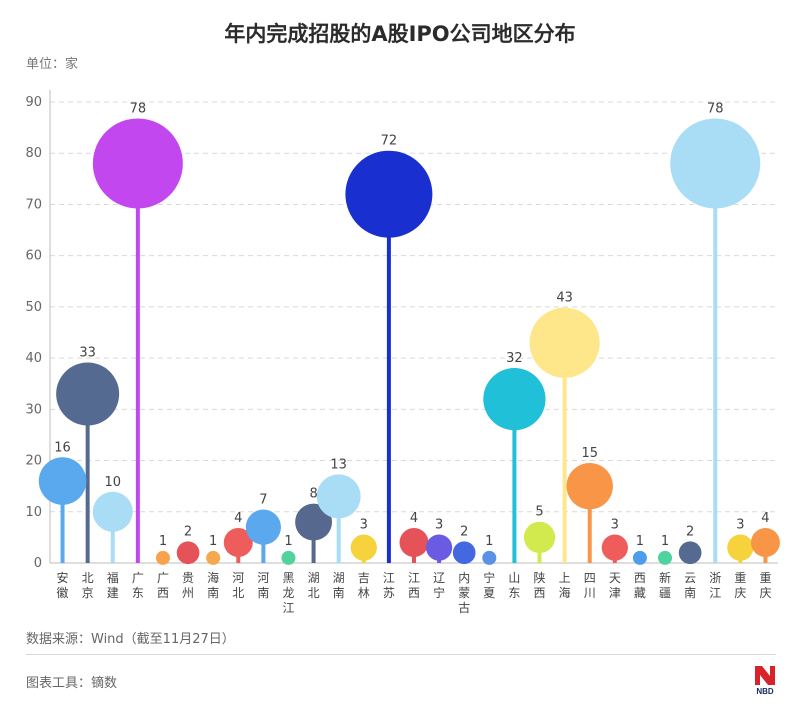  What do you see at coordinates (112, 482) in the screenshot?
I see `value-label: 10` at bounding box center [112, 482].